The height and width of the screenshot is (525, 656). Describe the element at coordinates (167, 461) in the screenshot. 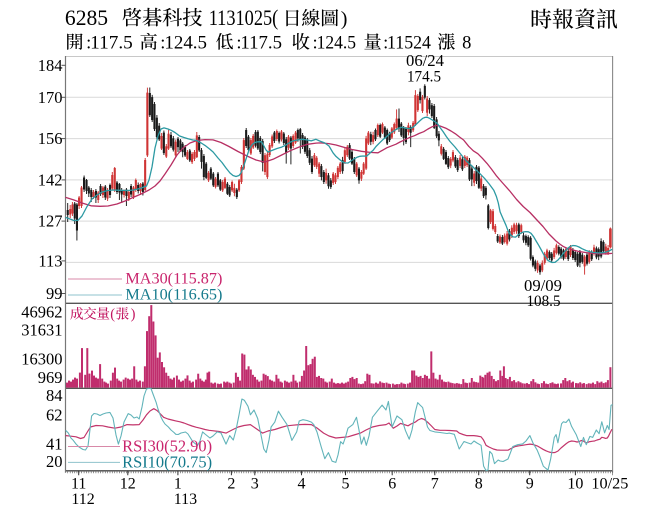

I see `svg-text: RSI10(70.75)` at that location.